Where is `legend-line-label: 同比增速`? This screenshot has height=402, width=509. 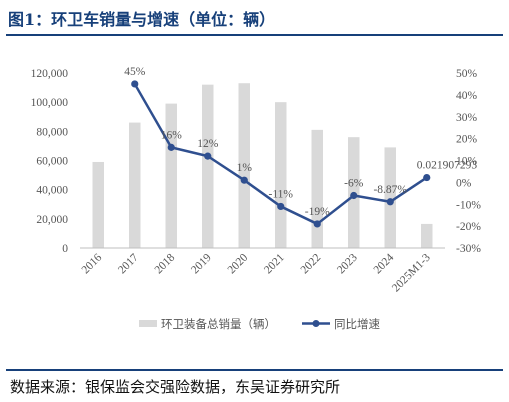 legend-line-label: 同比增速 is located at coordinates (357, 324).